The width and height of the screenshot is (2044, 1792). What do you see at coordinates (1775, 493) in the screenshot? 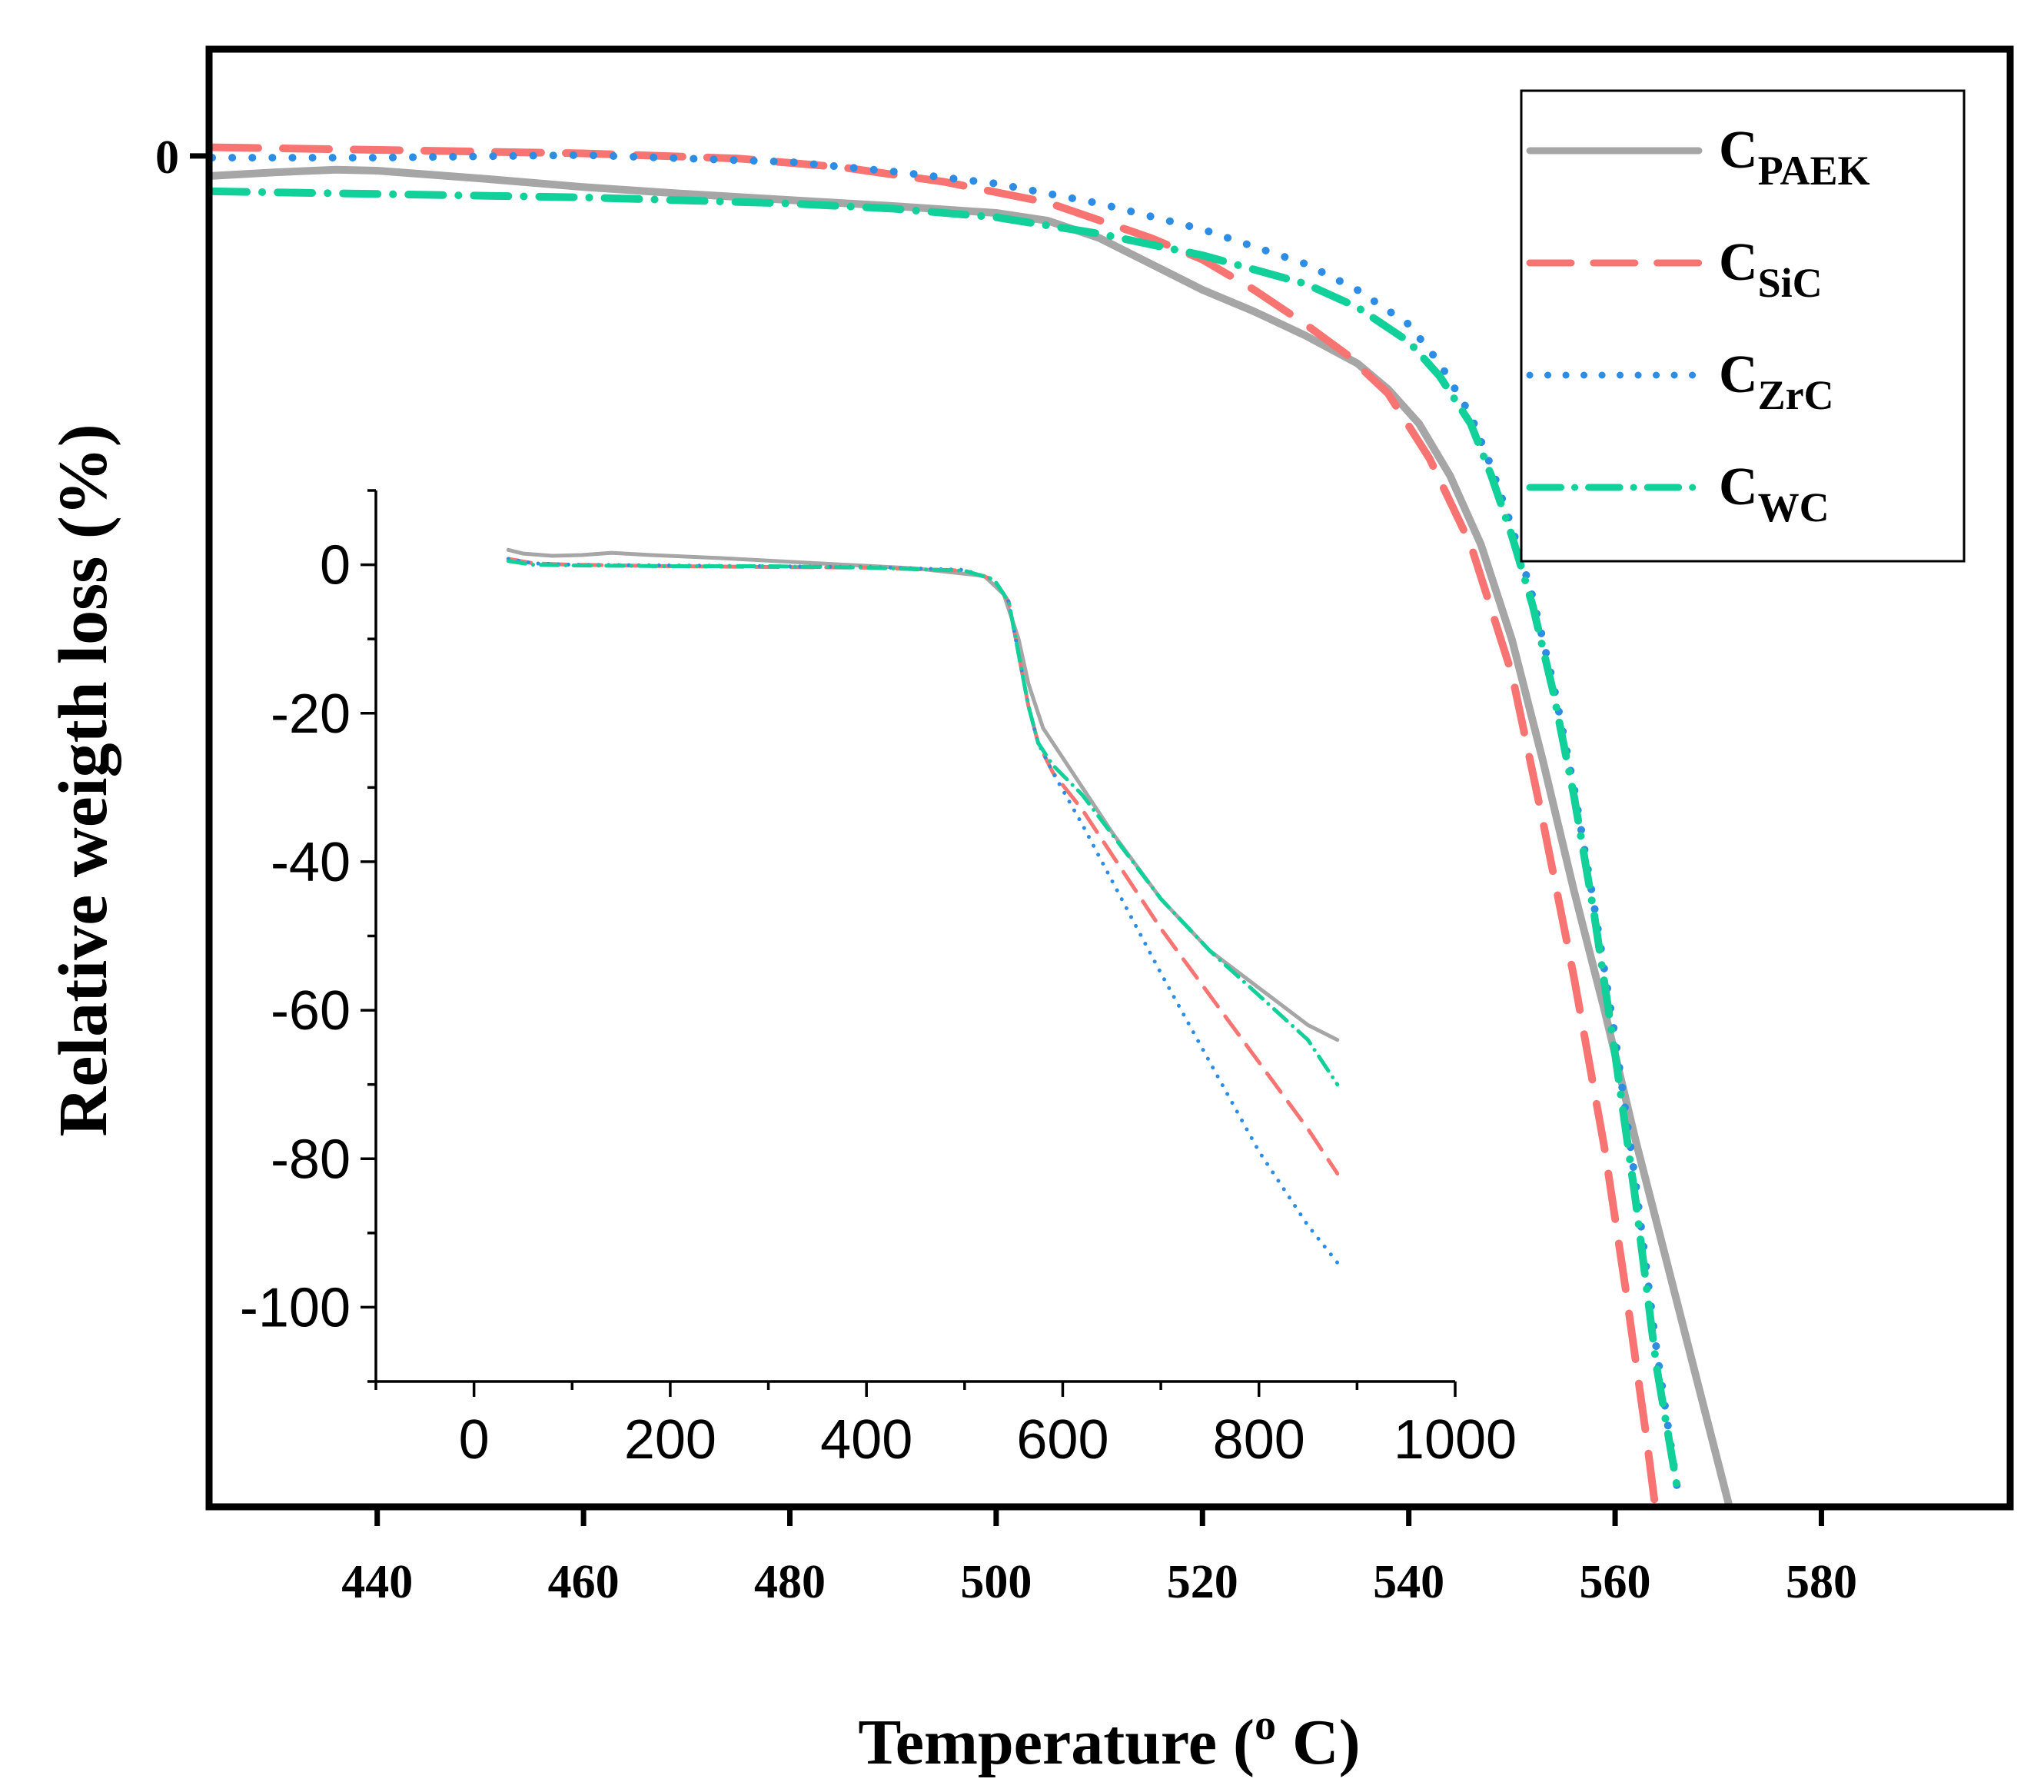
I see `legend-label-wc: CWC` at bounding box center [1775, 493].